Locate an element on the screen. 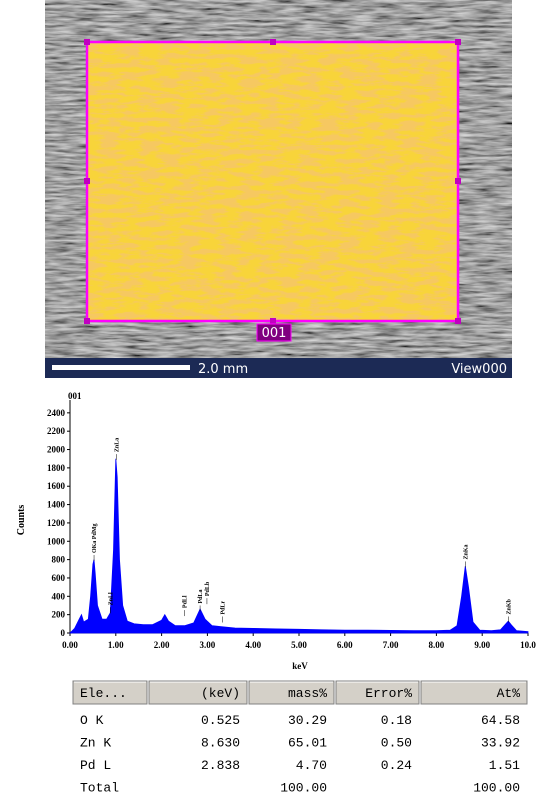 The width and height of the screenshot is (548, 802). x-axis-label: keV is located at coordinates (300, 666).